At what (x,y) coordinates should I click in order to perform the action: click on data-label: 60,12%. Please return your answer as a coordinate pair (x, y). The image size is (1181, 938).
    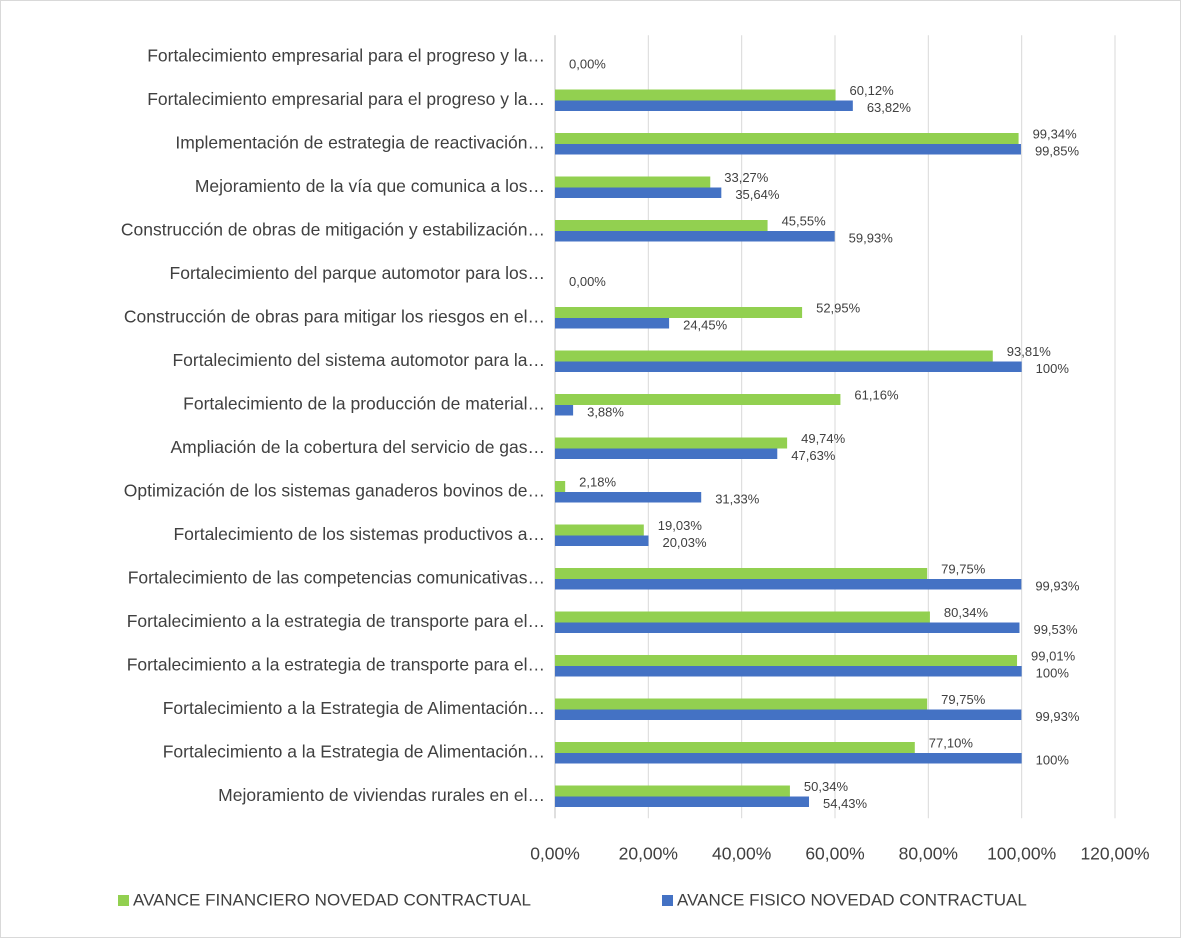
    Looking at the image, I should click on (872, 90).